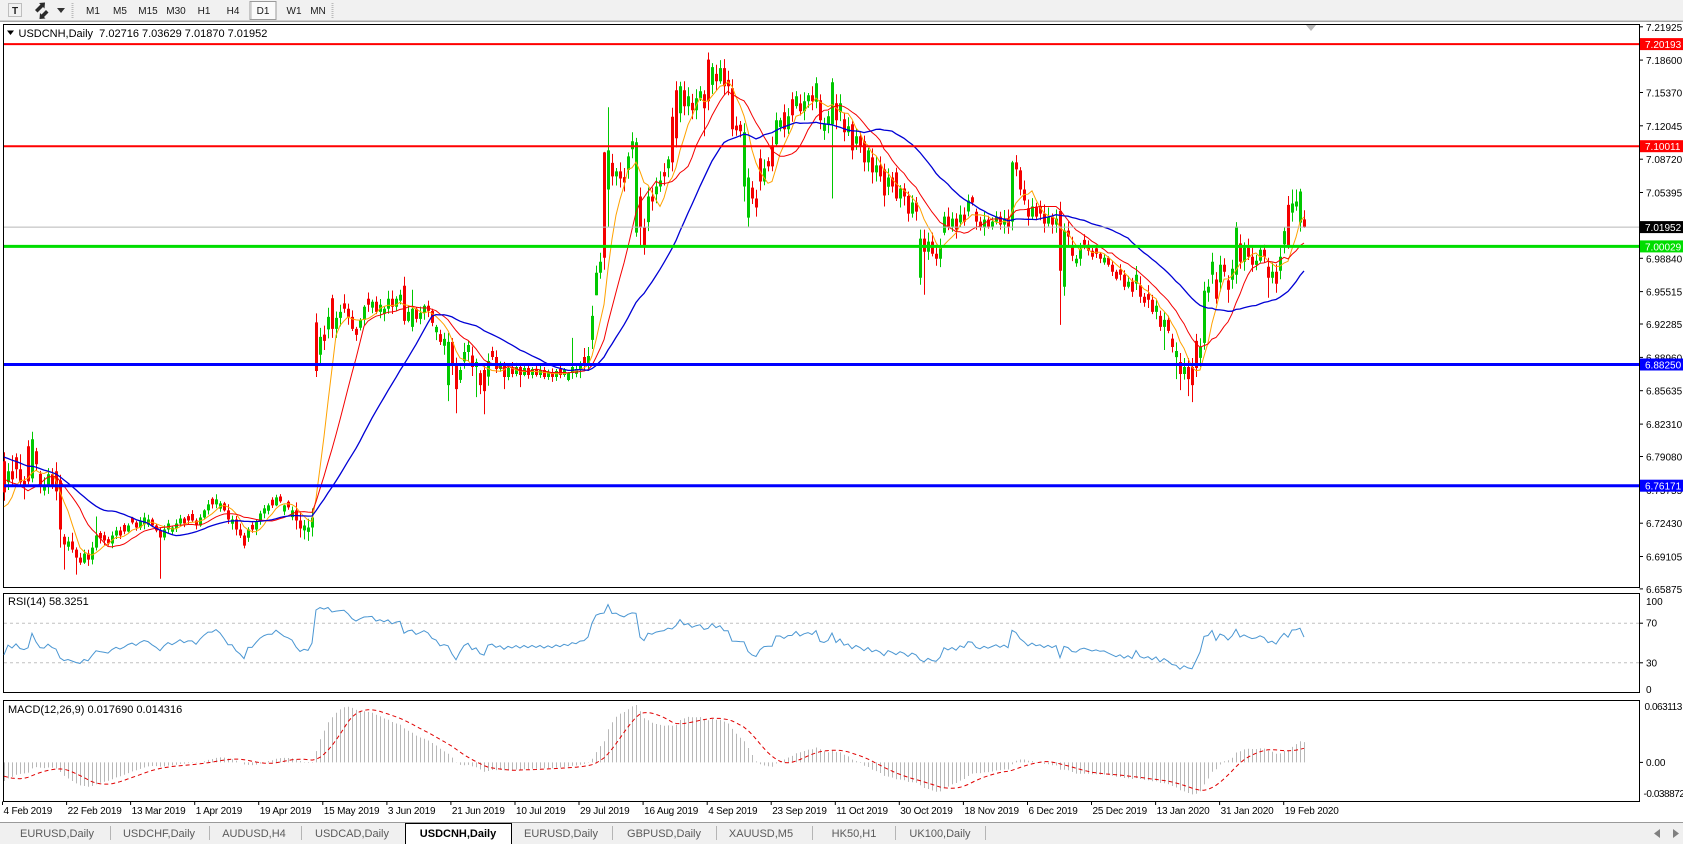  What do you see at coordinates (664, 834) in the screenshot?
I see `svg-text: GBPUSD,Daily` at bounding box center [664, 834].